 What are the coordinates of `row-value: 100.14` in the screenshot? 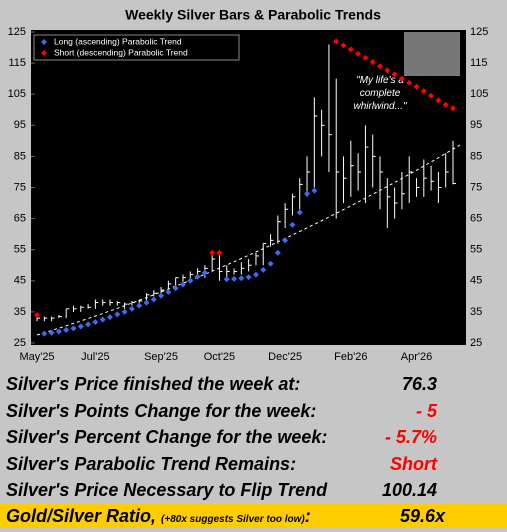 It's located at (409, 490).